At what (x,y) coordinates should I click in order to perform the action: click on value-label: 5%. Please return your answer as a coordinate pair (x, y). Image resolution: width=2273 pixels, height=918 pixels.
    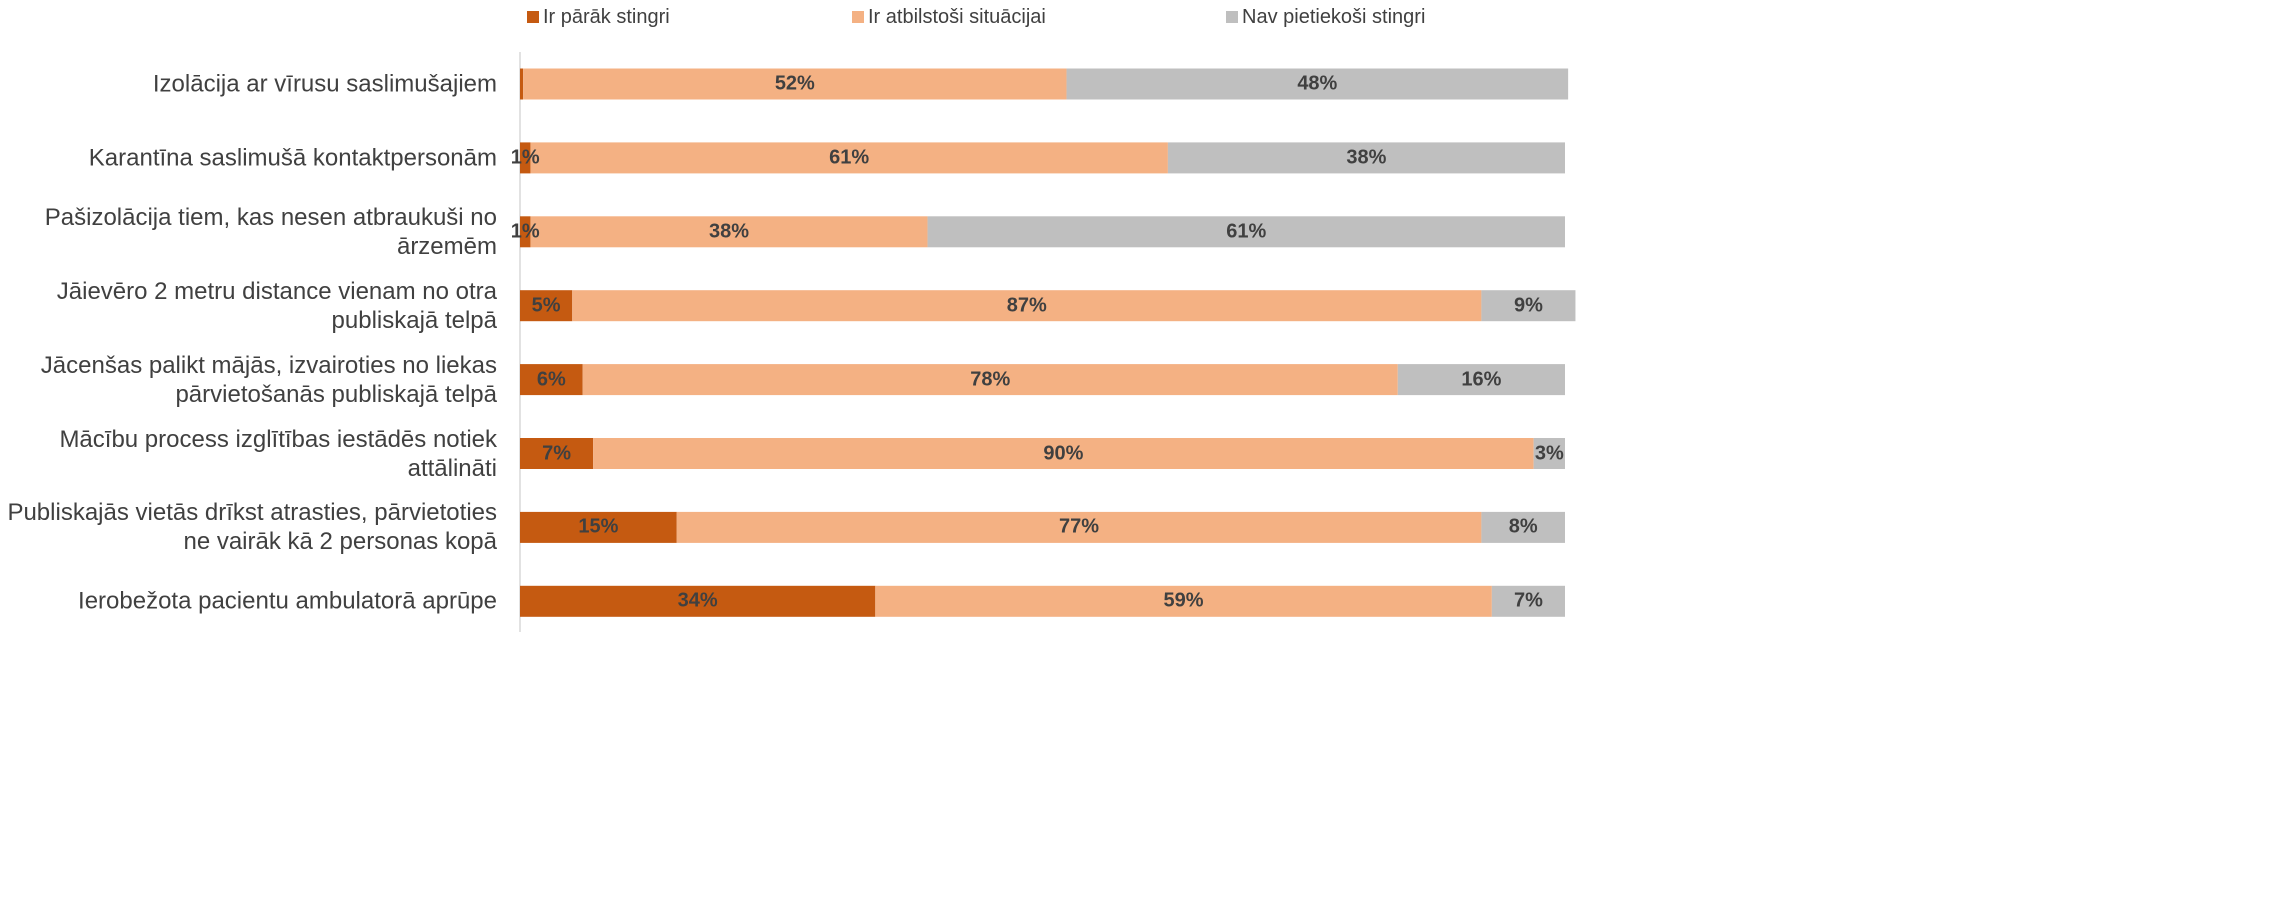
    Looking at the image, I should click on (546, 305).